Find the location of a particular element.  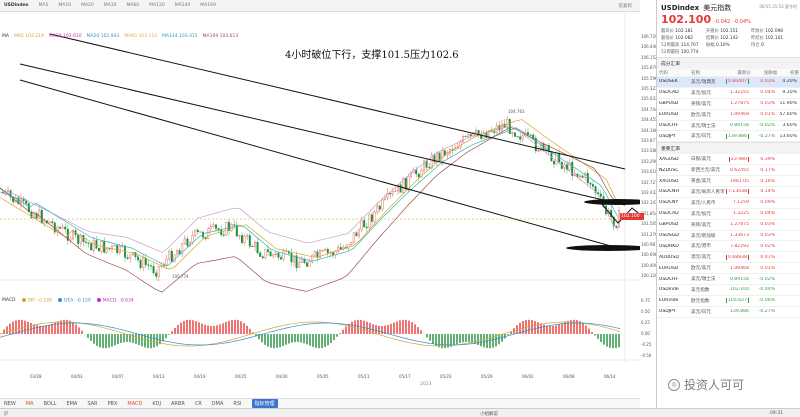

toolbar-ma169: MA169 is located at coordinates (208, 5).